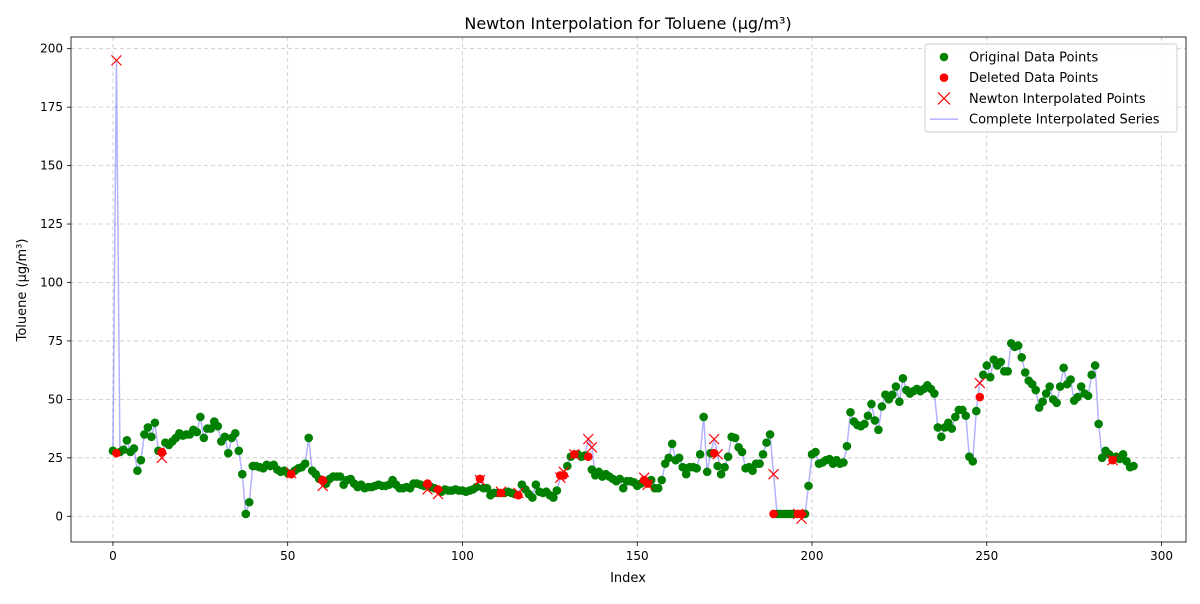  What do you see at coordinates (55, 341) in the screenshot?
I see `y-tick-label: 75` at bounding box center [55, 341].